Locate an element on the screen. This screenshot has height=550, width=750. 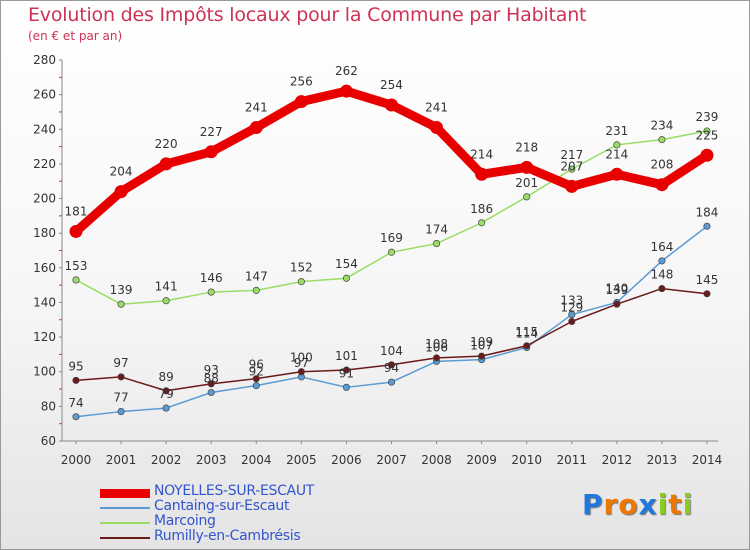
x-tick-label: 2004 is located at coordinates (256, 460).